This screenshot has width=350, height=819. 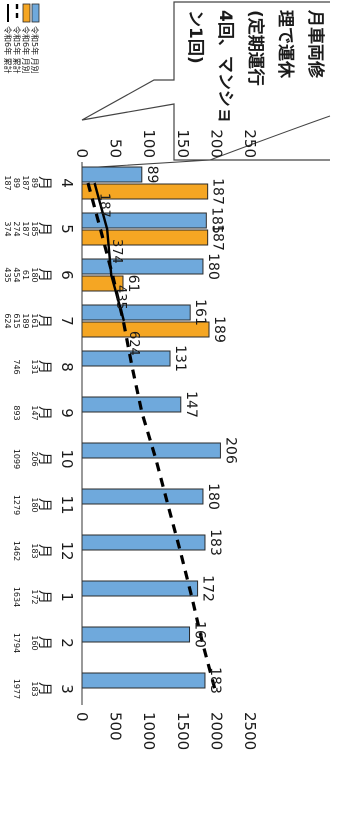 What do you see at coordinates (82, 717) in the screenshot?
I see `right-tick-0: 0` at bounding box center [82, 717].